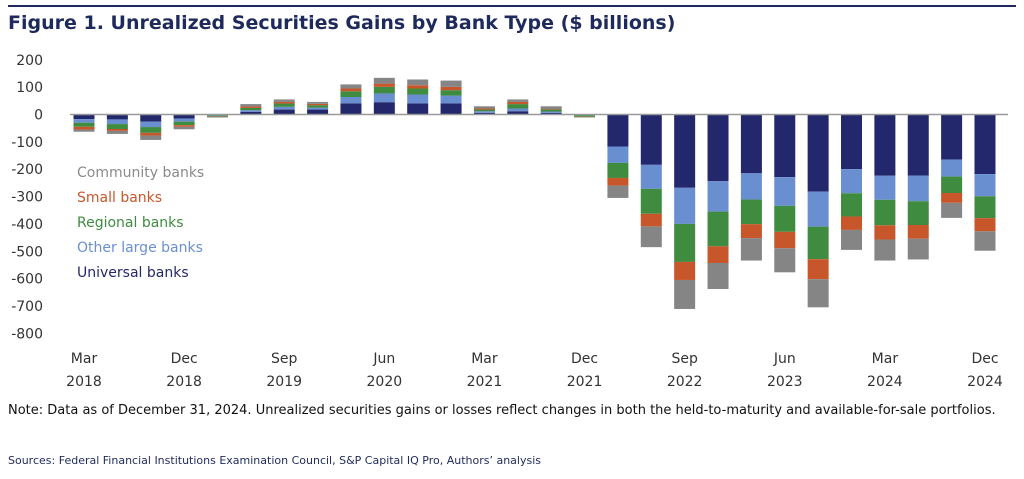 Image resolution: width=1024 pixels, height=479 pixels. What do you see at coordinates (27, 143) in the screenshot?
I see `y-tick-label: -100` at bounding box center [27, 143].